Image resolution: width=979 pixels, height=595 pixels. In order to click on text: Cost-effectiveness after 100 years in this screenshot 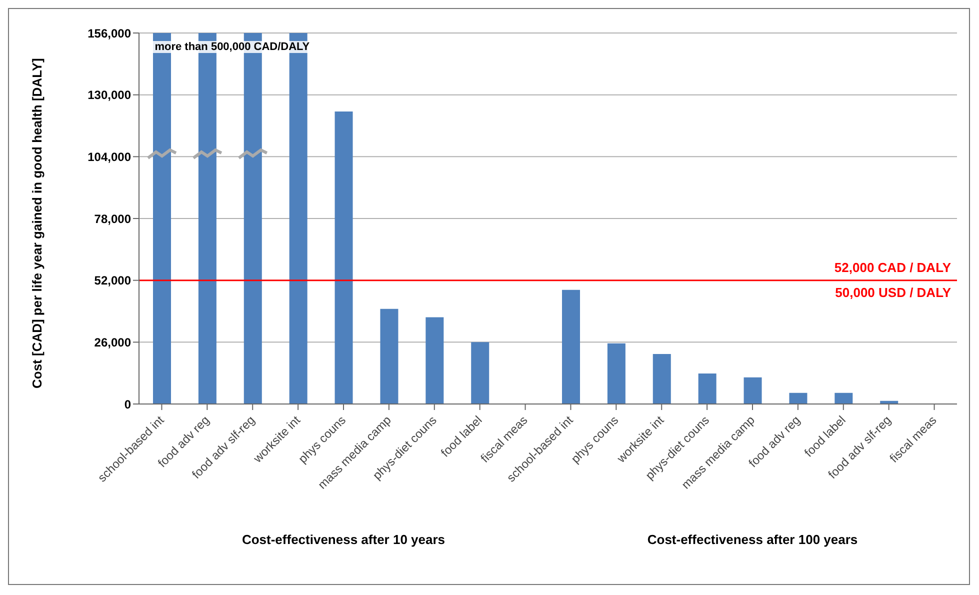, I will do `click(752, 539)`.